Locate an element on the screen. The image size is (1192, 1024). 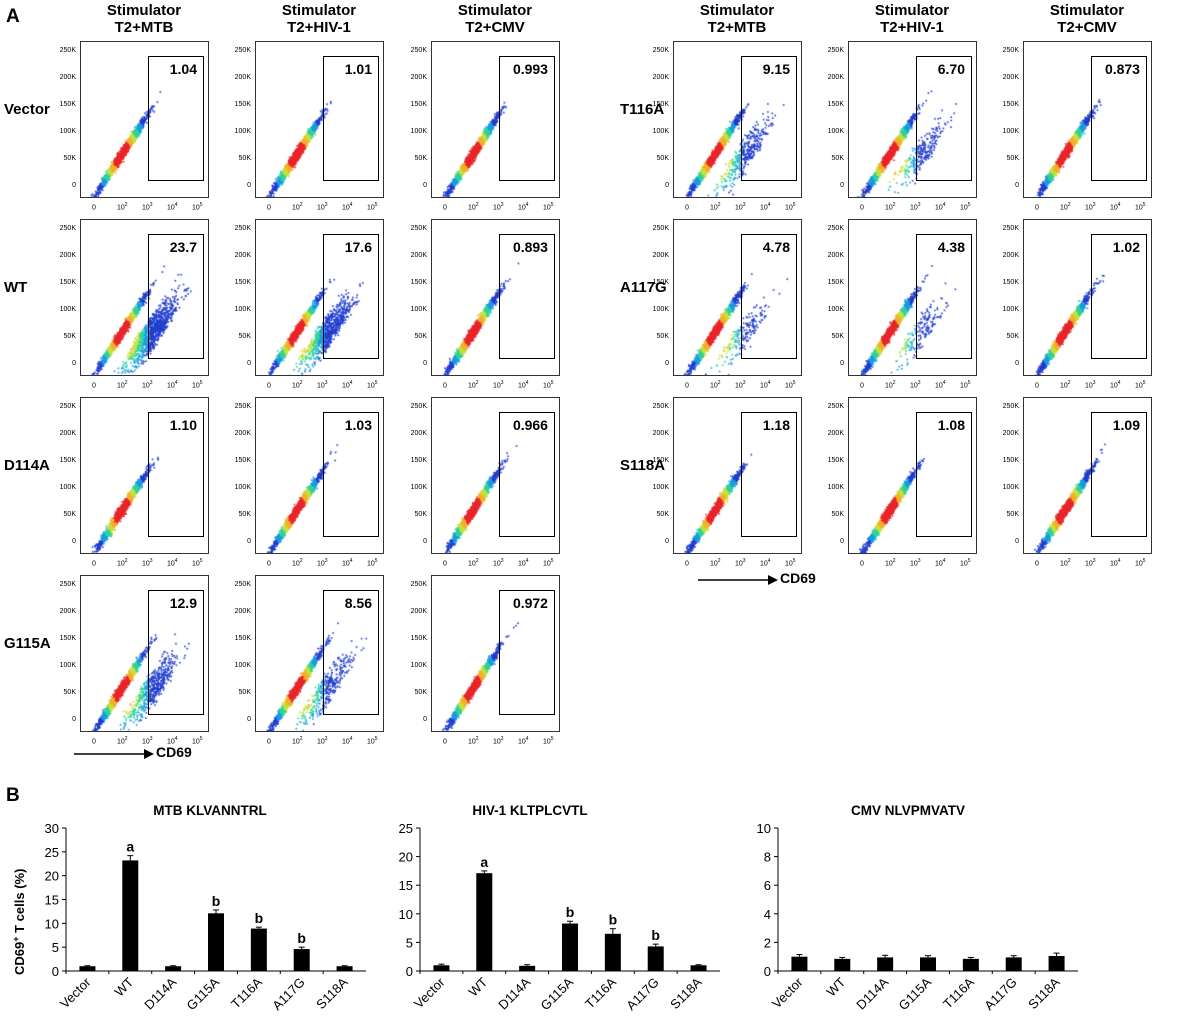
y-tick-label: 30 is located at coordinates (52, 828).